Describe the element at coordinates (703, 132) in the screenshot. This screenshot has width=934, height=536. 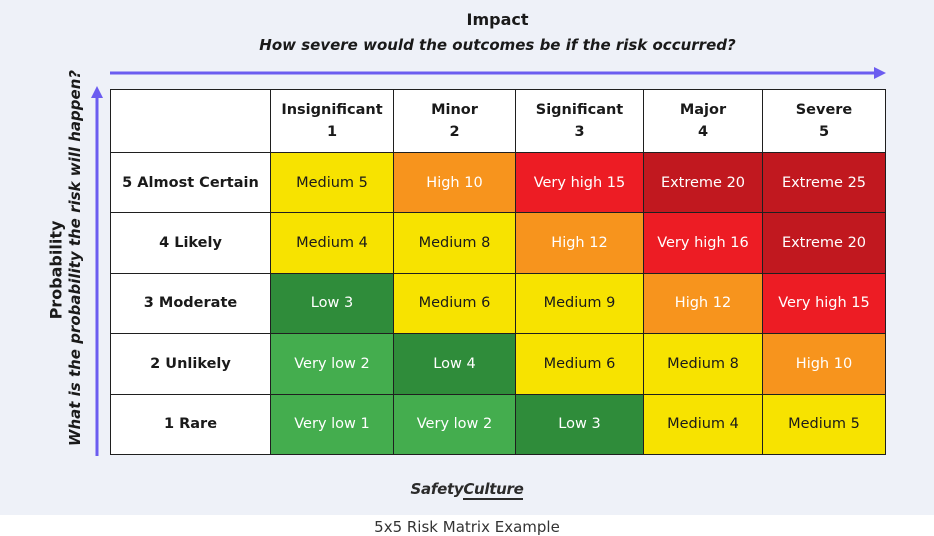
I see `impact-col-score: 4` at that location.